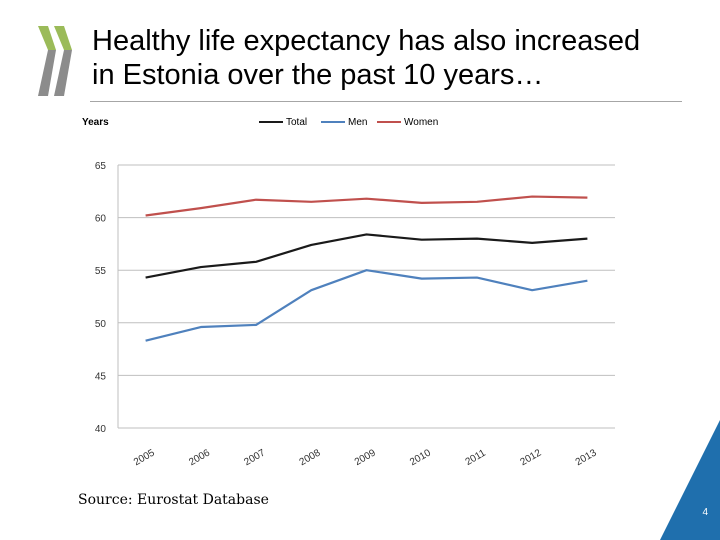 This screenshot has height=540, width=720. I want to click on oecd-logo, so click(55, 61).